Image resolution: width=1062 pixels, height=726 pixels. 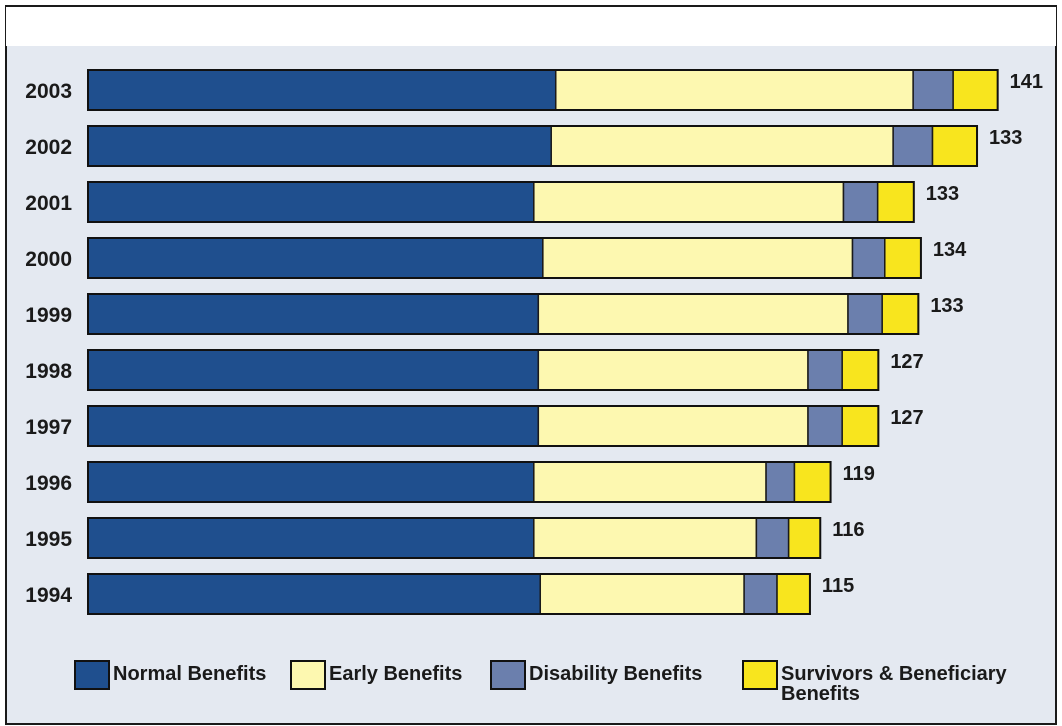 I want to click on bar-outline-2002, so click(x=533, y=146).